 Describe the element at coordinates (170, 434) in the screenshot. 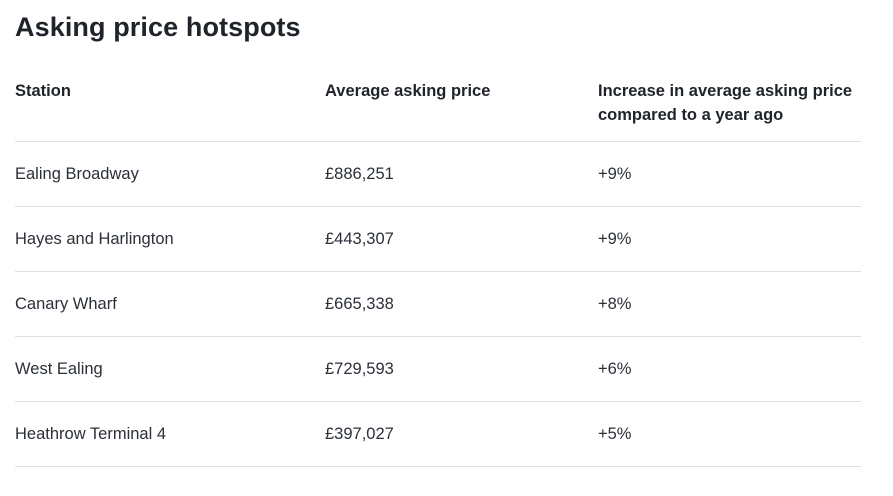

I see `cell-station: Heathrow Terminal 4` at that location.